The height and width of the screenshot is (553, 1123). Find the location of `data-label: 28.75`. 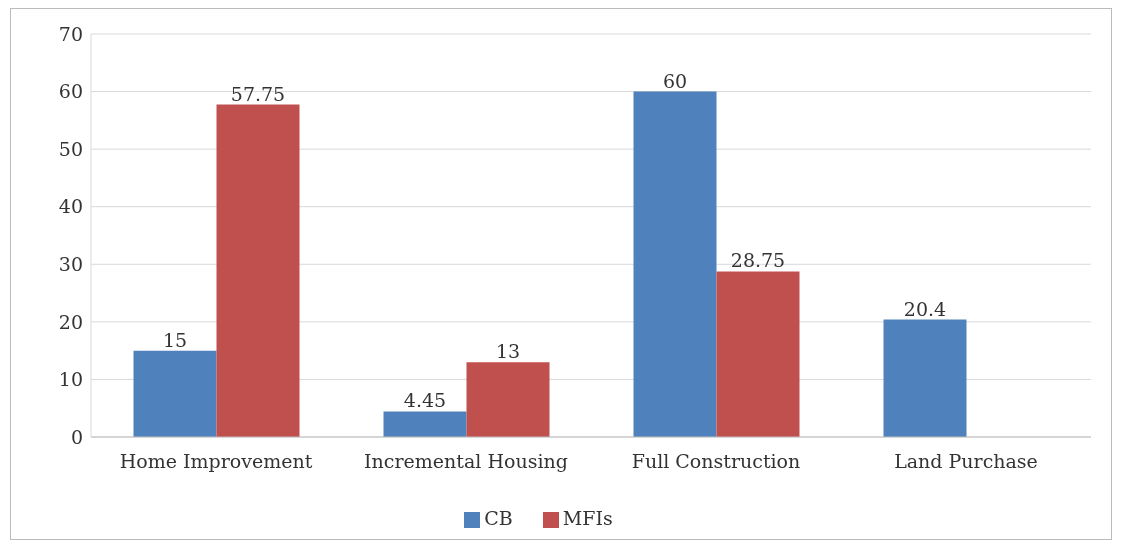

data-label: 28.75 is located at coordinates (758, 260).